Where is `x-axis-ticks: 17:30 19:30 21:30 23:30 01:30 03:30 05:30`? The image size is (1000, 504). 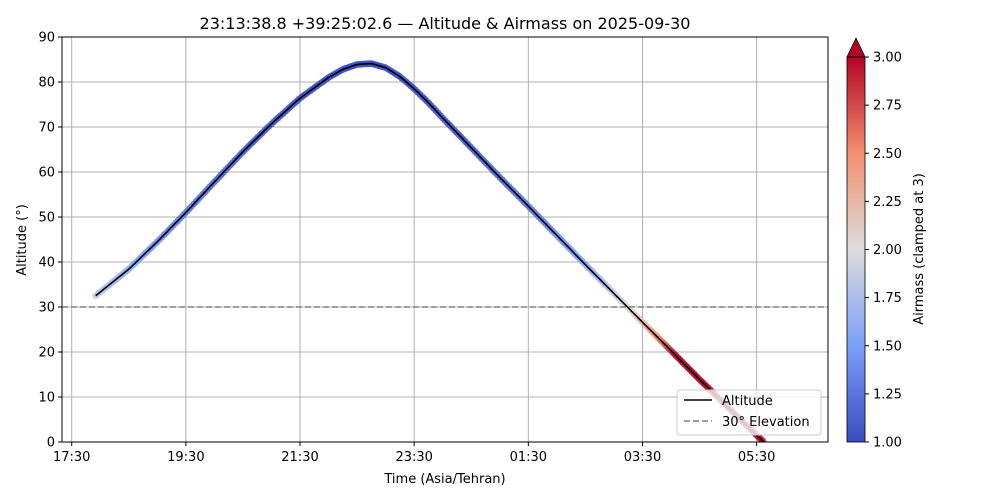 x-axis-ticks: 17:30 19:30 21:30 23:30 01:30 03:30 05:30 is located at coordinates (414, 453).